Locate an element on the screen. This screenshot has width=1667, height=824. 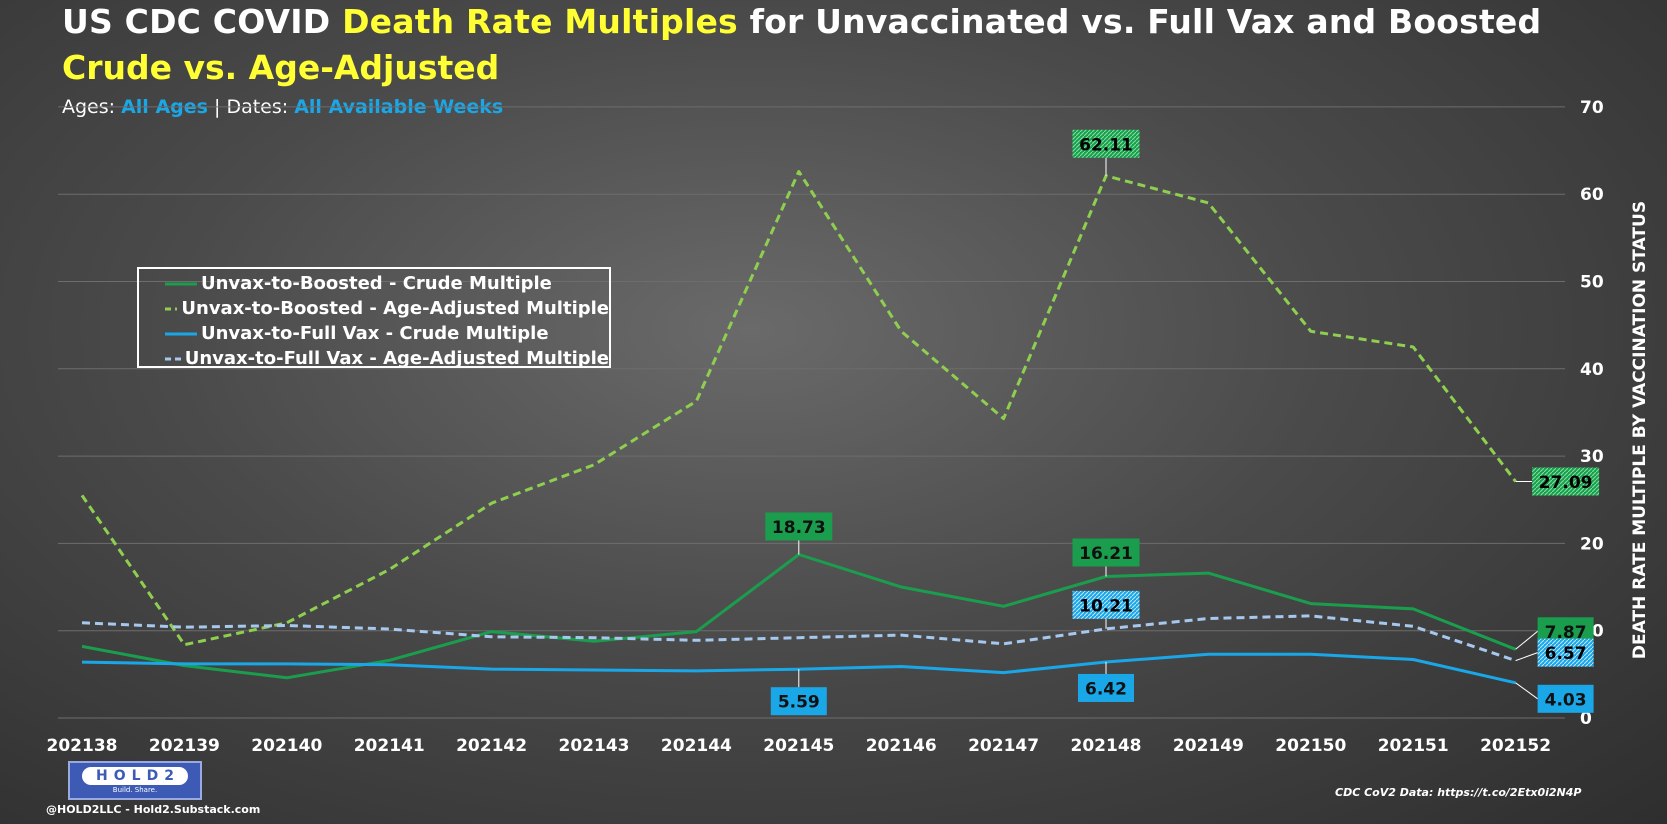
x-tick-label: 202152 is located at coordinates (1515, 746).